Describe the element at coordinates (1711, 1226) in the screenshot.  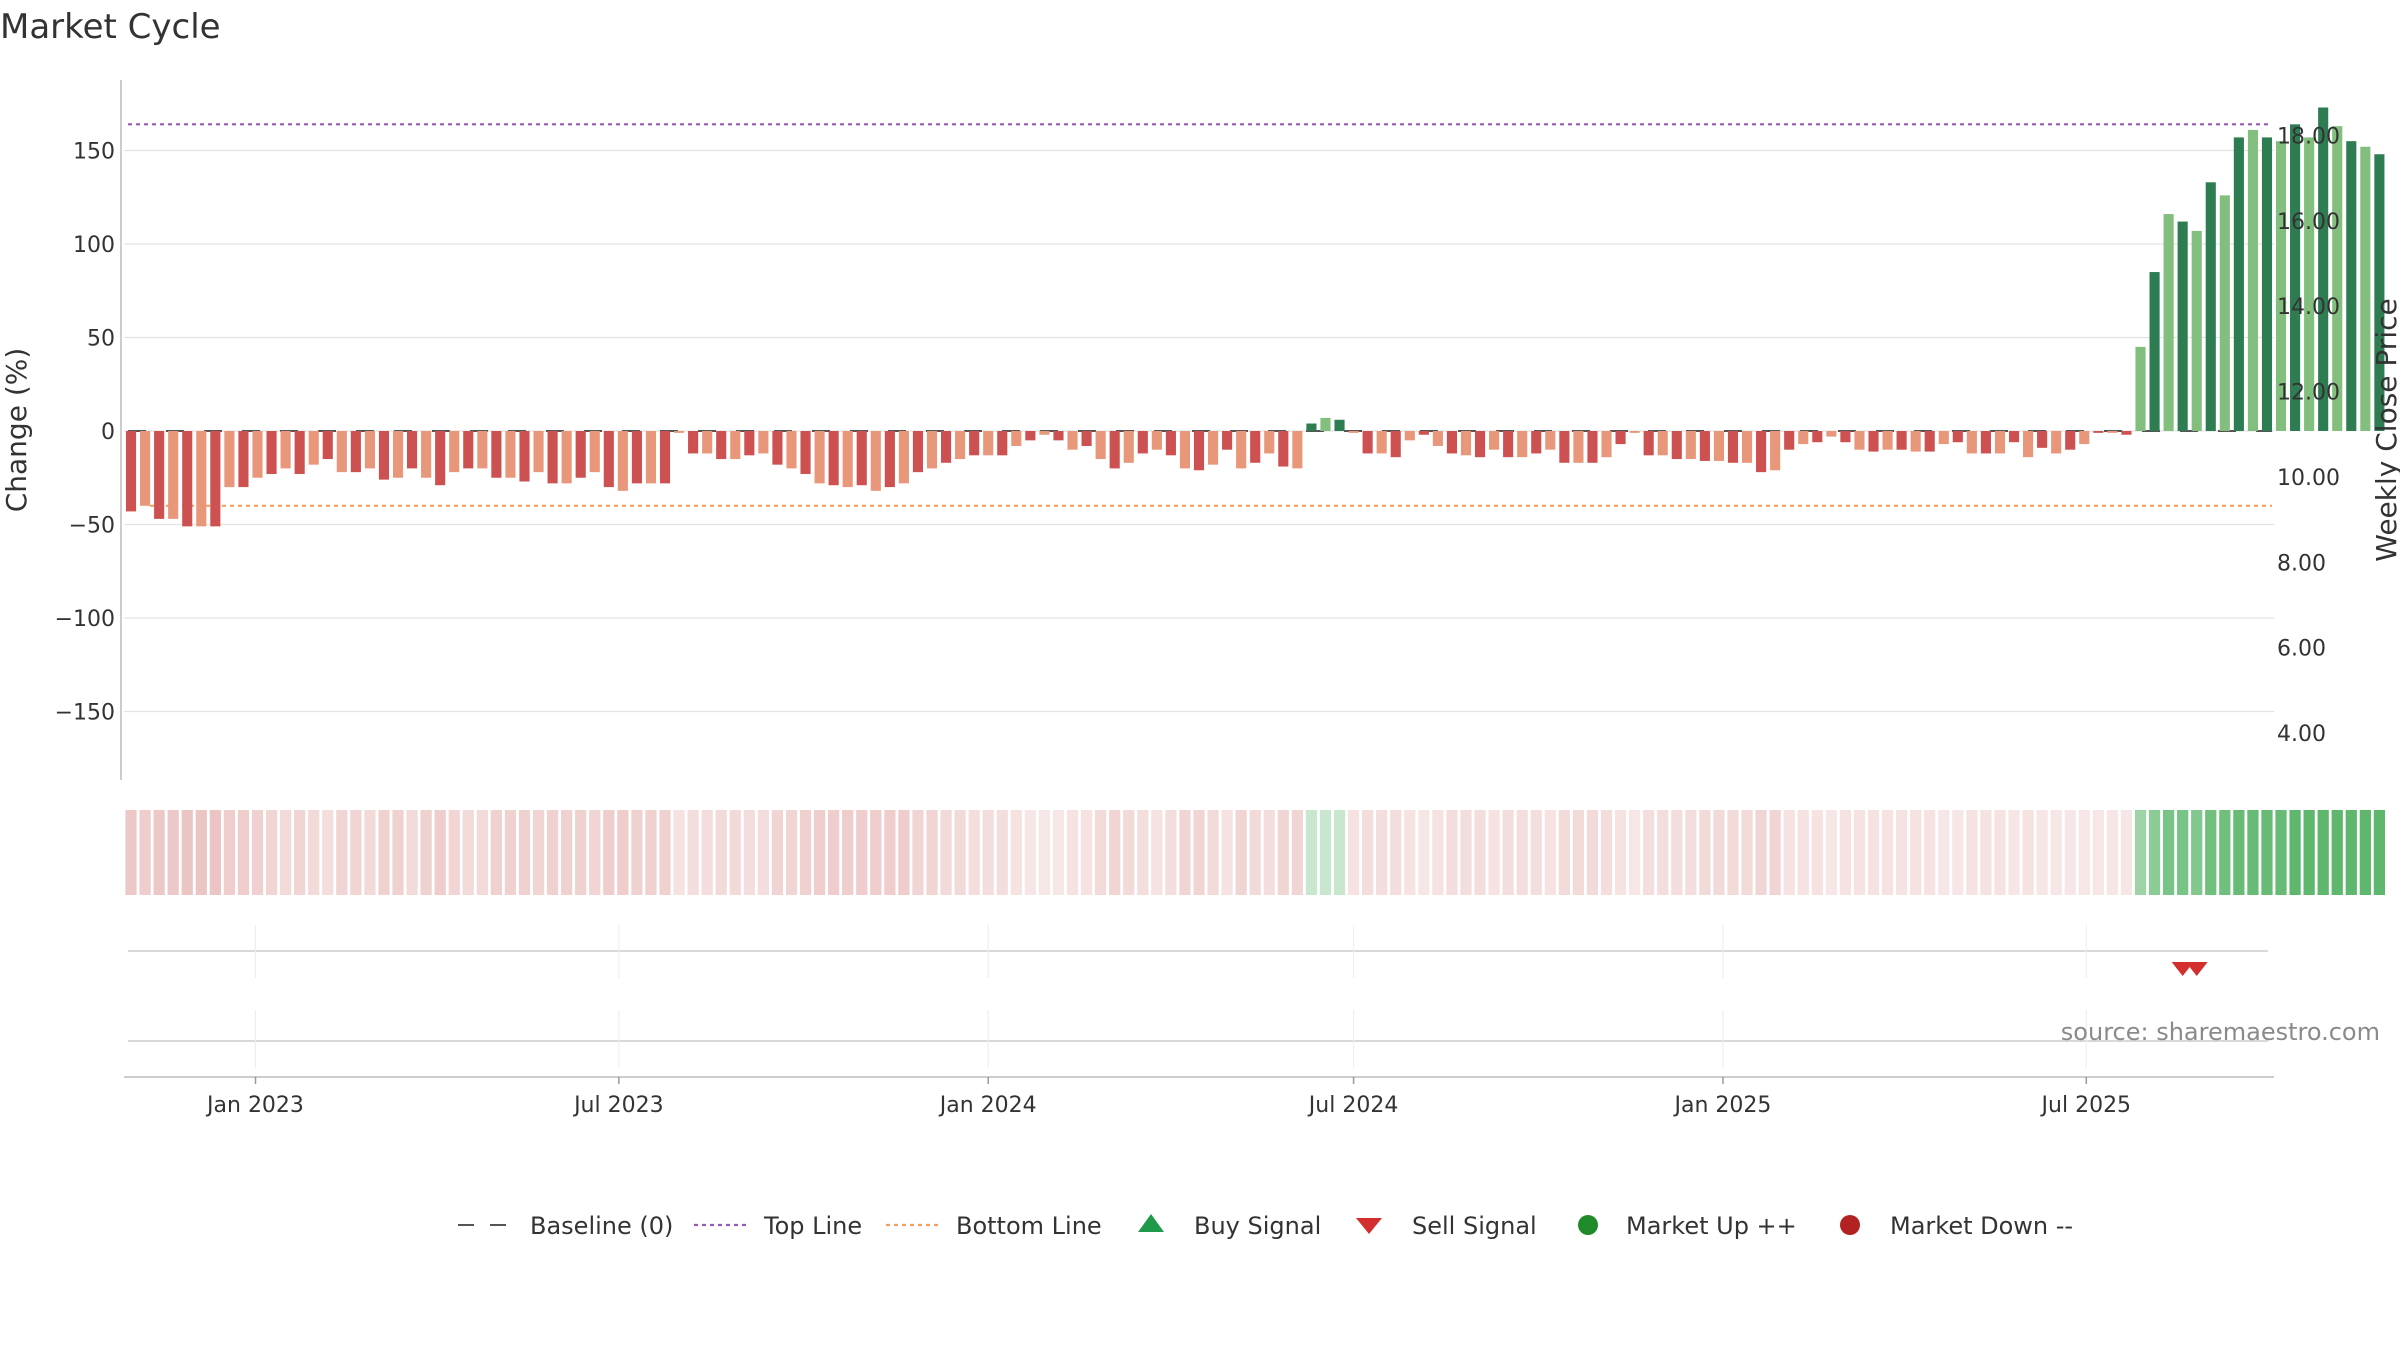
I see `legend-label: Market Up ++` at that location.